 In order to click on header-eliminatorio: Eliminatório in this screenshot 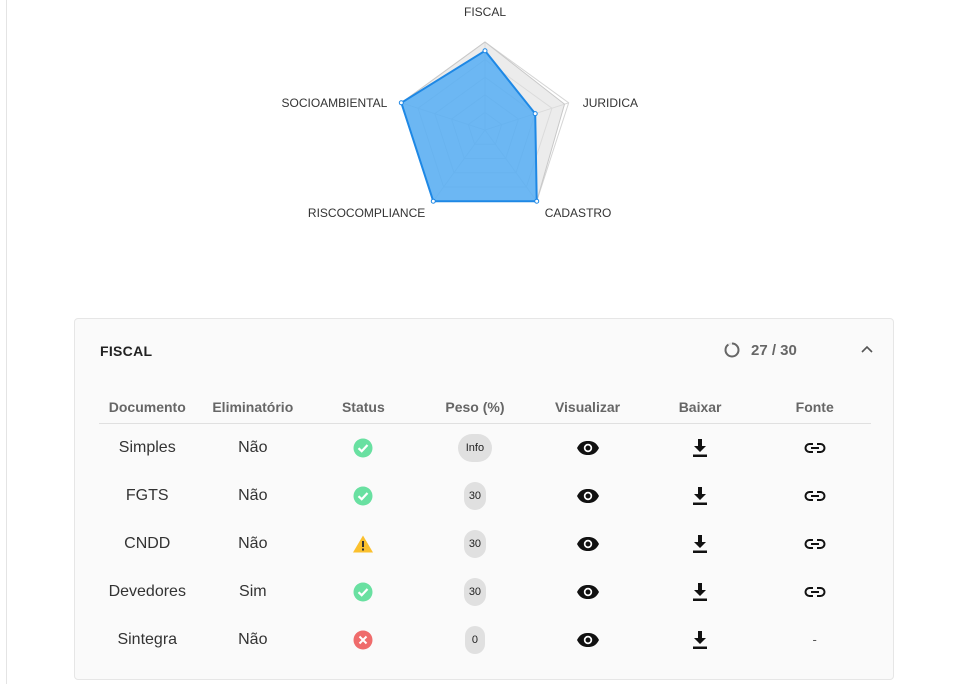, I will do `click(253, 407)`.